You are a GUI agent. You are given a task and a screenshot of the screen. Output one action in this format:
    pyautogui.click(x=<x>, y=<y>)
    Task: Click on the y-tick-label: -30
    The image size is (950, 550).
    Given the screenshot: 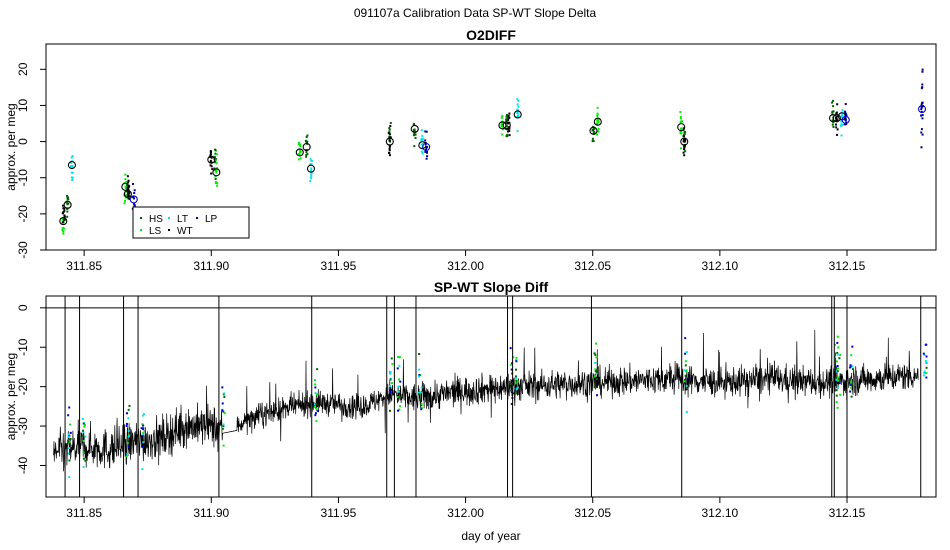 What is the action you would take?
    pyautogui.click(x=23, y=426)
    